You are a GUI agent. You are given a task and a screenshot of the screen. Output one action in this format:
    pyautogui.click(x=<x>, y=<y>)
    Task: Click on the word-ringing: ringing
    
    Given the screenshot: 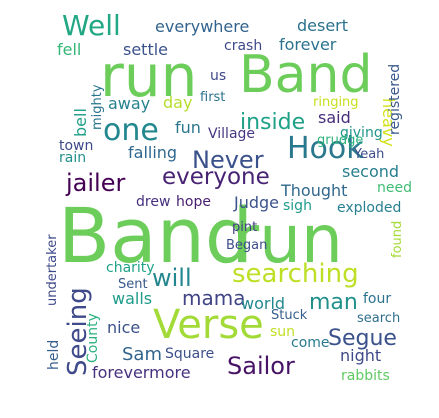 What is the action you would take?
    pyautogui.click(x=336, y=102)
    